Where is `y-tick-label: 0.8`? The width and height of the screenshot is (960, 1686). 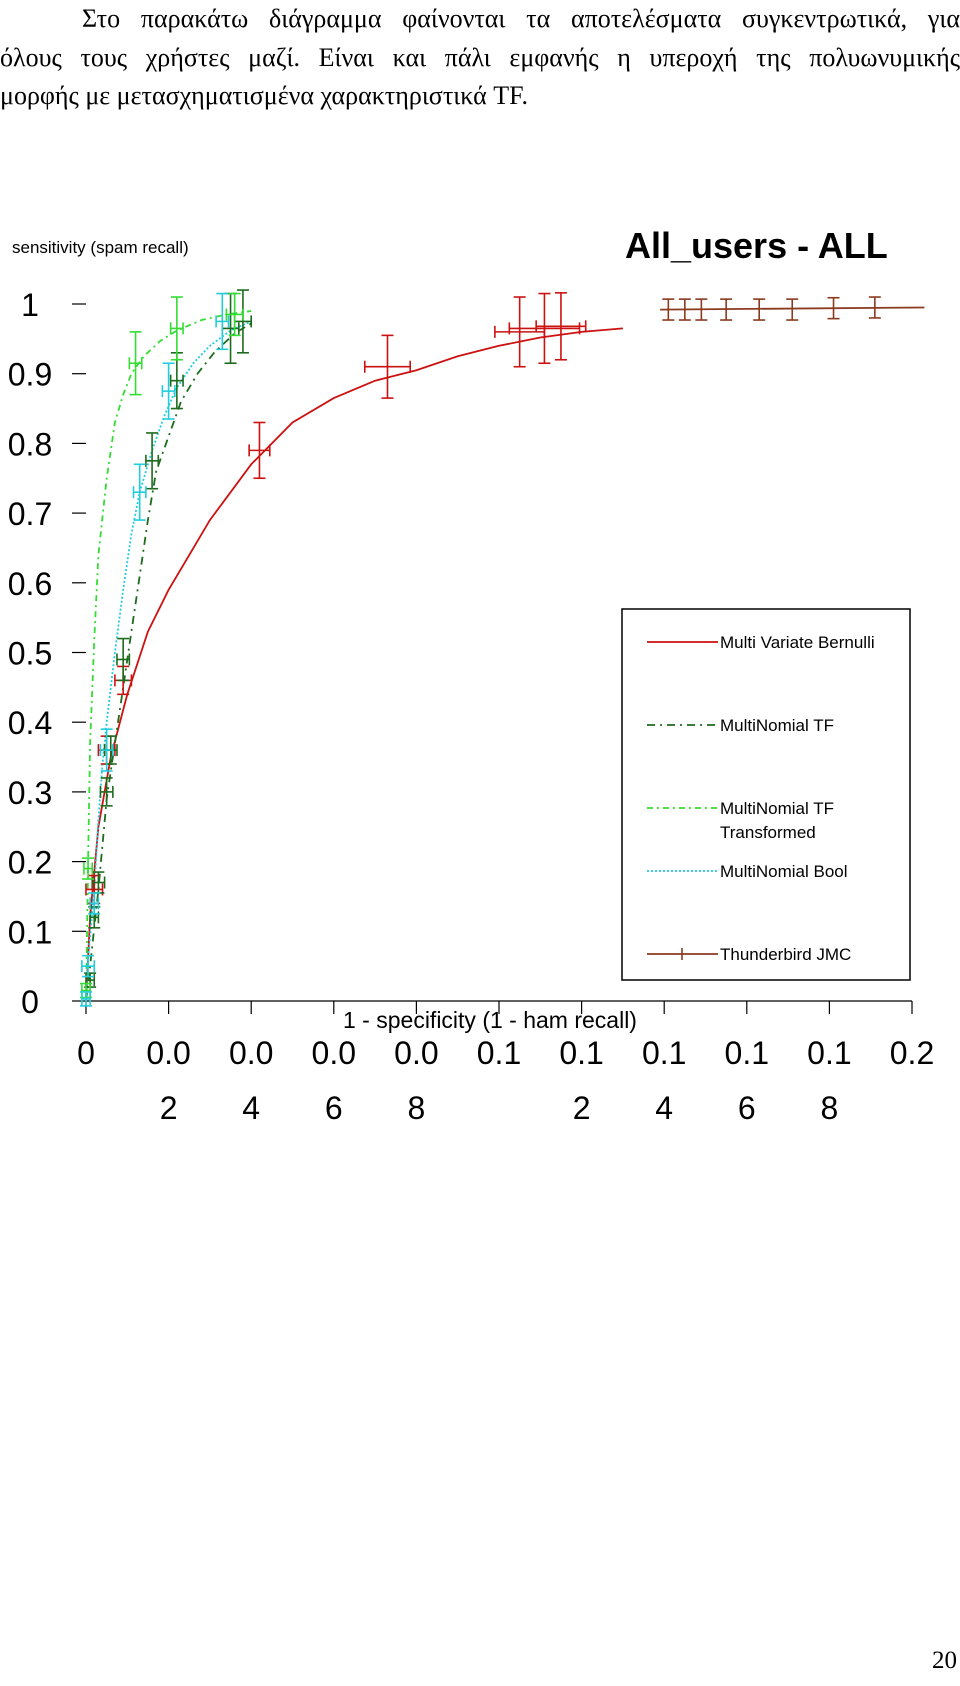 y-tick-label: 0.8 is located at coordinates (30, 444).